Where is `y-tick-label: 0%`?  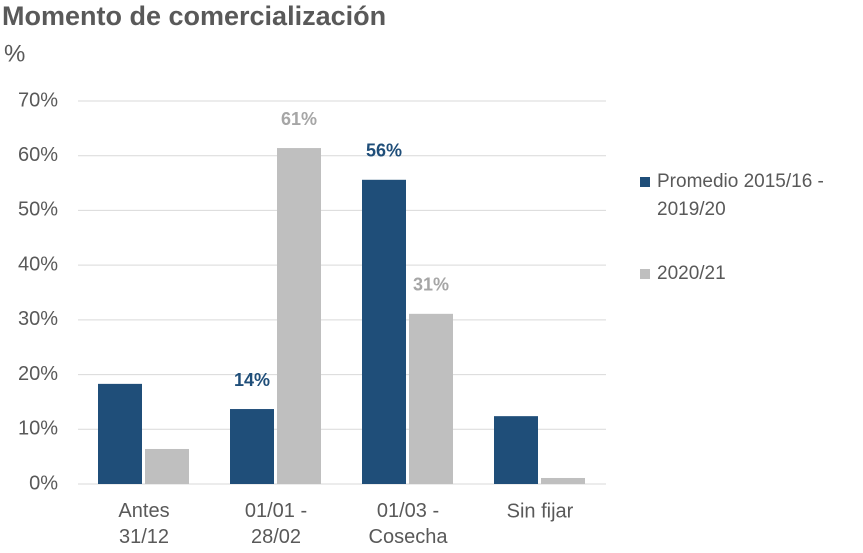
y-tick-label: 0% is located at coordinates (43, 483).